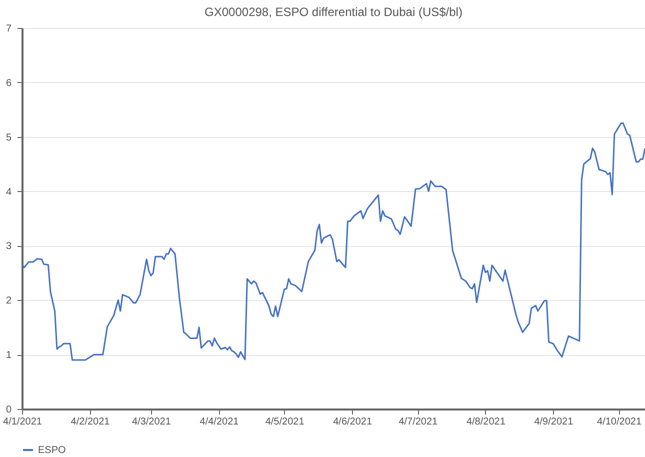 The height and width of the screenshot is (457, 645). Describe the element at coordinates (9, 29) in the screenshot. I see `y-tick-label: 7` at that location.